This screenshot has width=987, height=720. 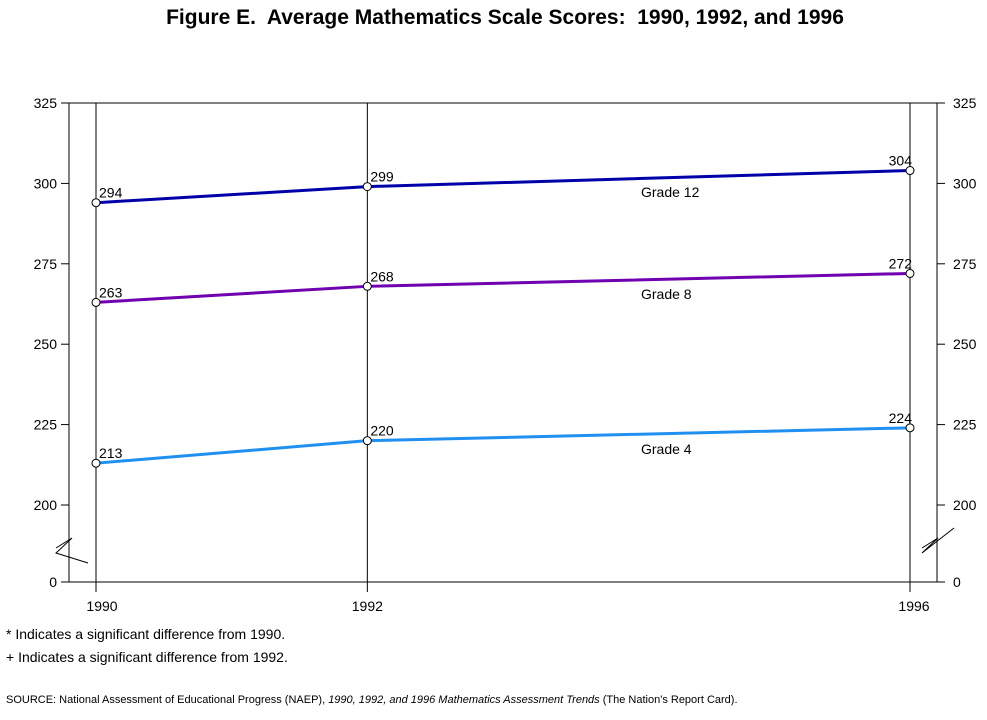 I want to click on series-label: Grade 4, so click(x=666, y=449).